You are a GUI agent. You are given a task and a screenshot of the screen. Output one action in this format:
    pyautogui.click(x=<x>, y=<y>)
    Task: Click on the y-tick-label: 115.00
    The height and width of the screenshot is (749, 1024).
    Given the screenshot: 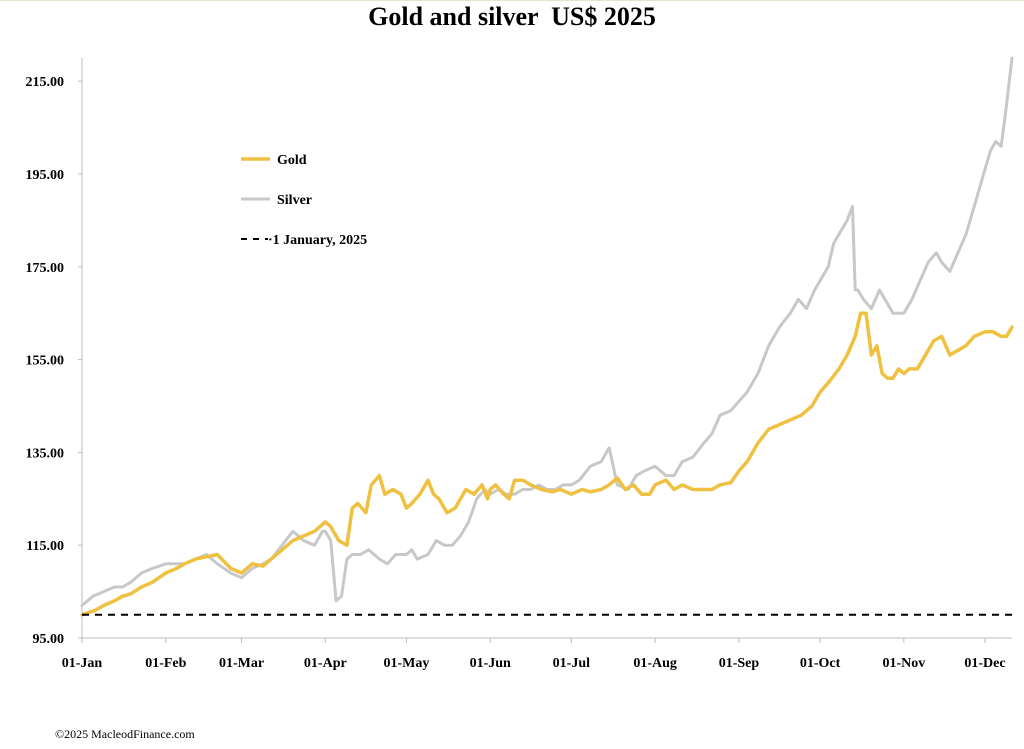 What is the action you would take?
    pyautogui.click(x=45, y=546)
    